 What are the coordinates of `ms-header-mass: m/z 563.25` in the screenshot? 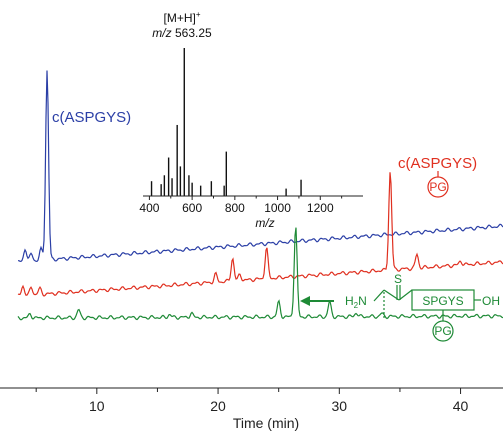 It's located at (182, 33).